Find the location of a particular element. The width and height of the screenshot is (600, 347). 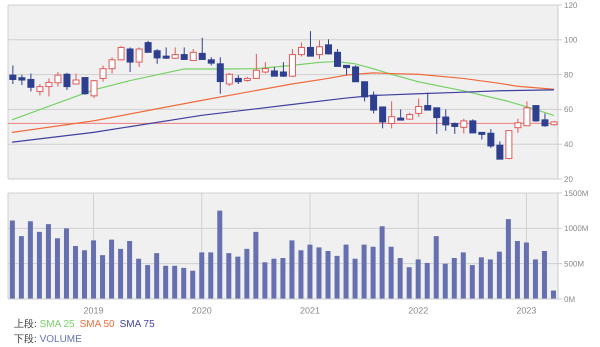

legend-title: 下段: is located at coordinates (26, 339).